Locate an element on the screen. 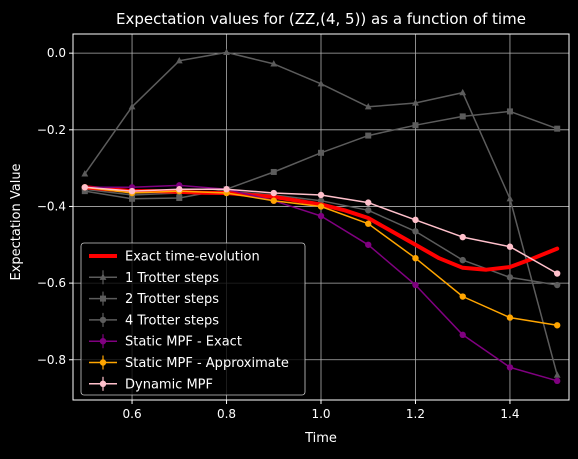  y-tick-label: −0.6 is located at coordinates (51, 283).